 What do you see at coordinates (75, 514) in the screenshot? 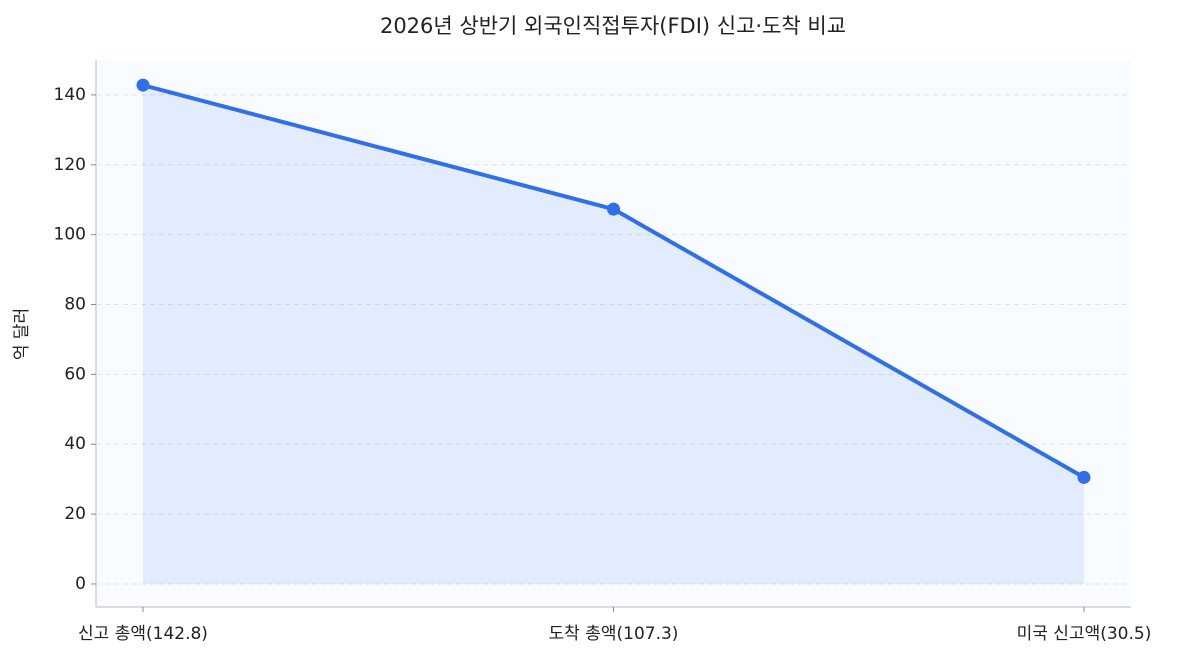
I see `y-tick-label: 20` at bounding box center [75, 514].